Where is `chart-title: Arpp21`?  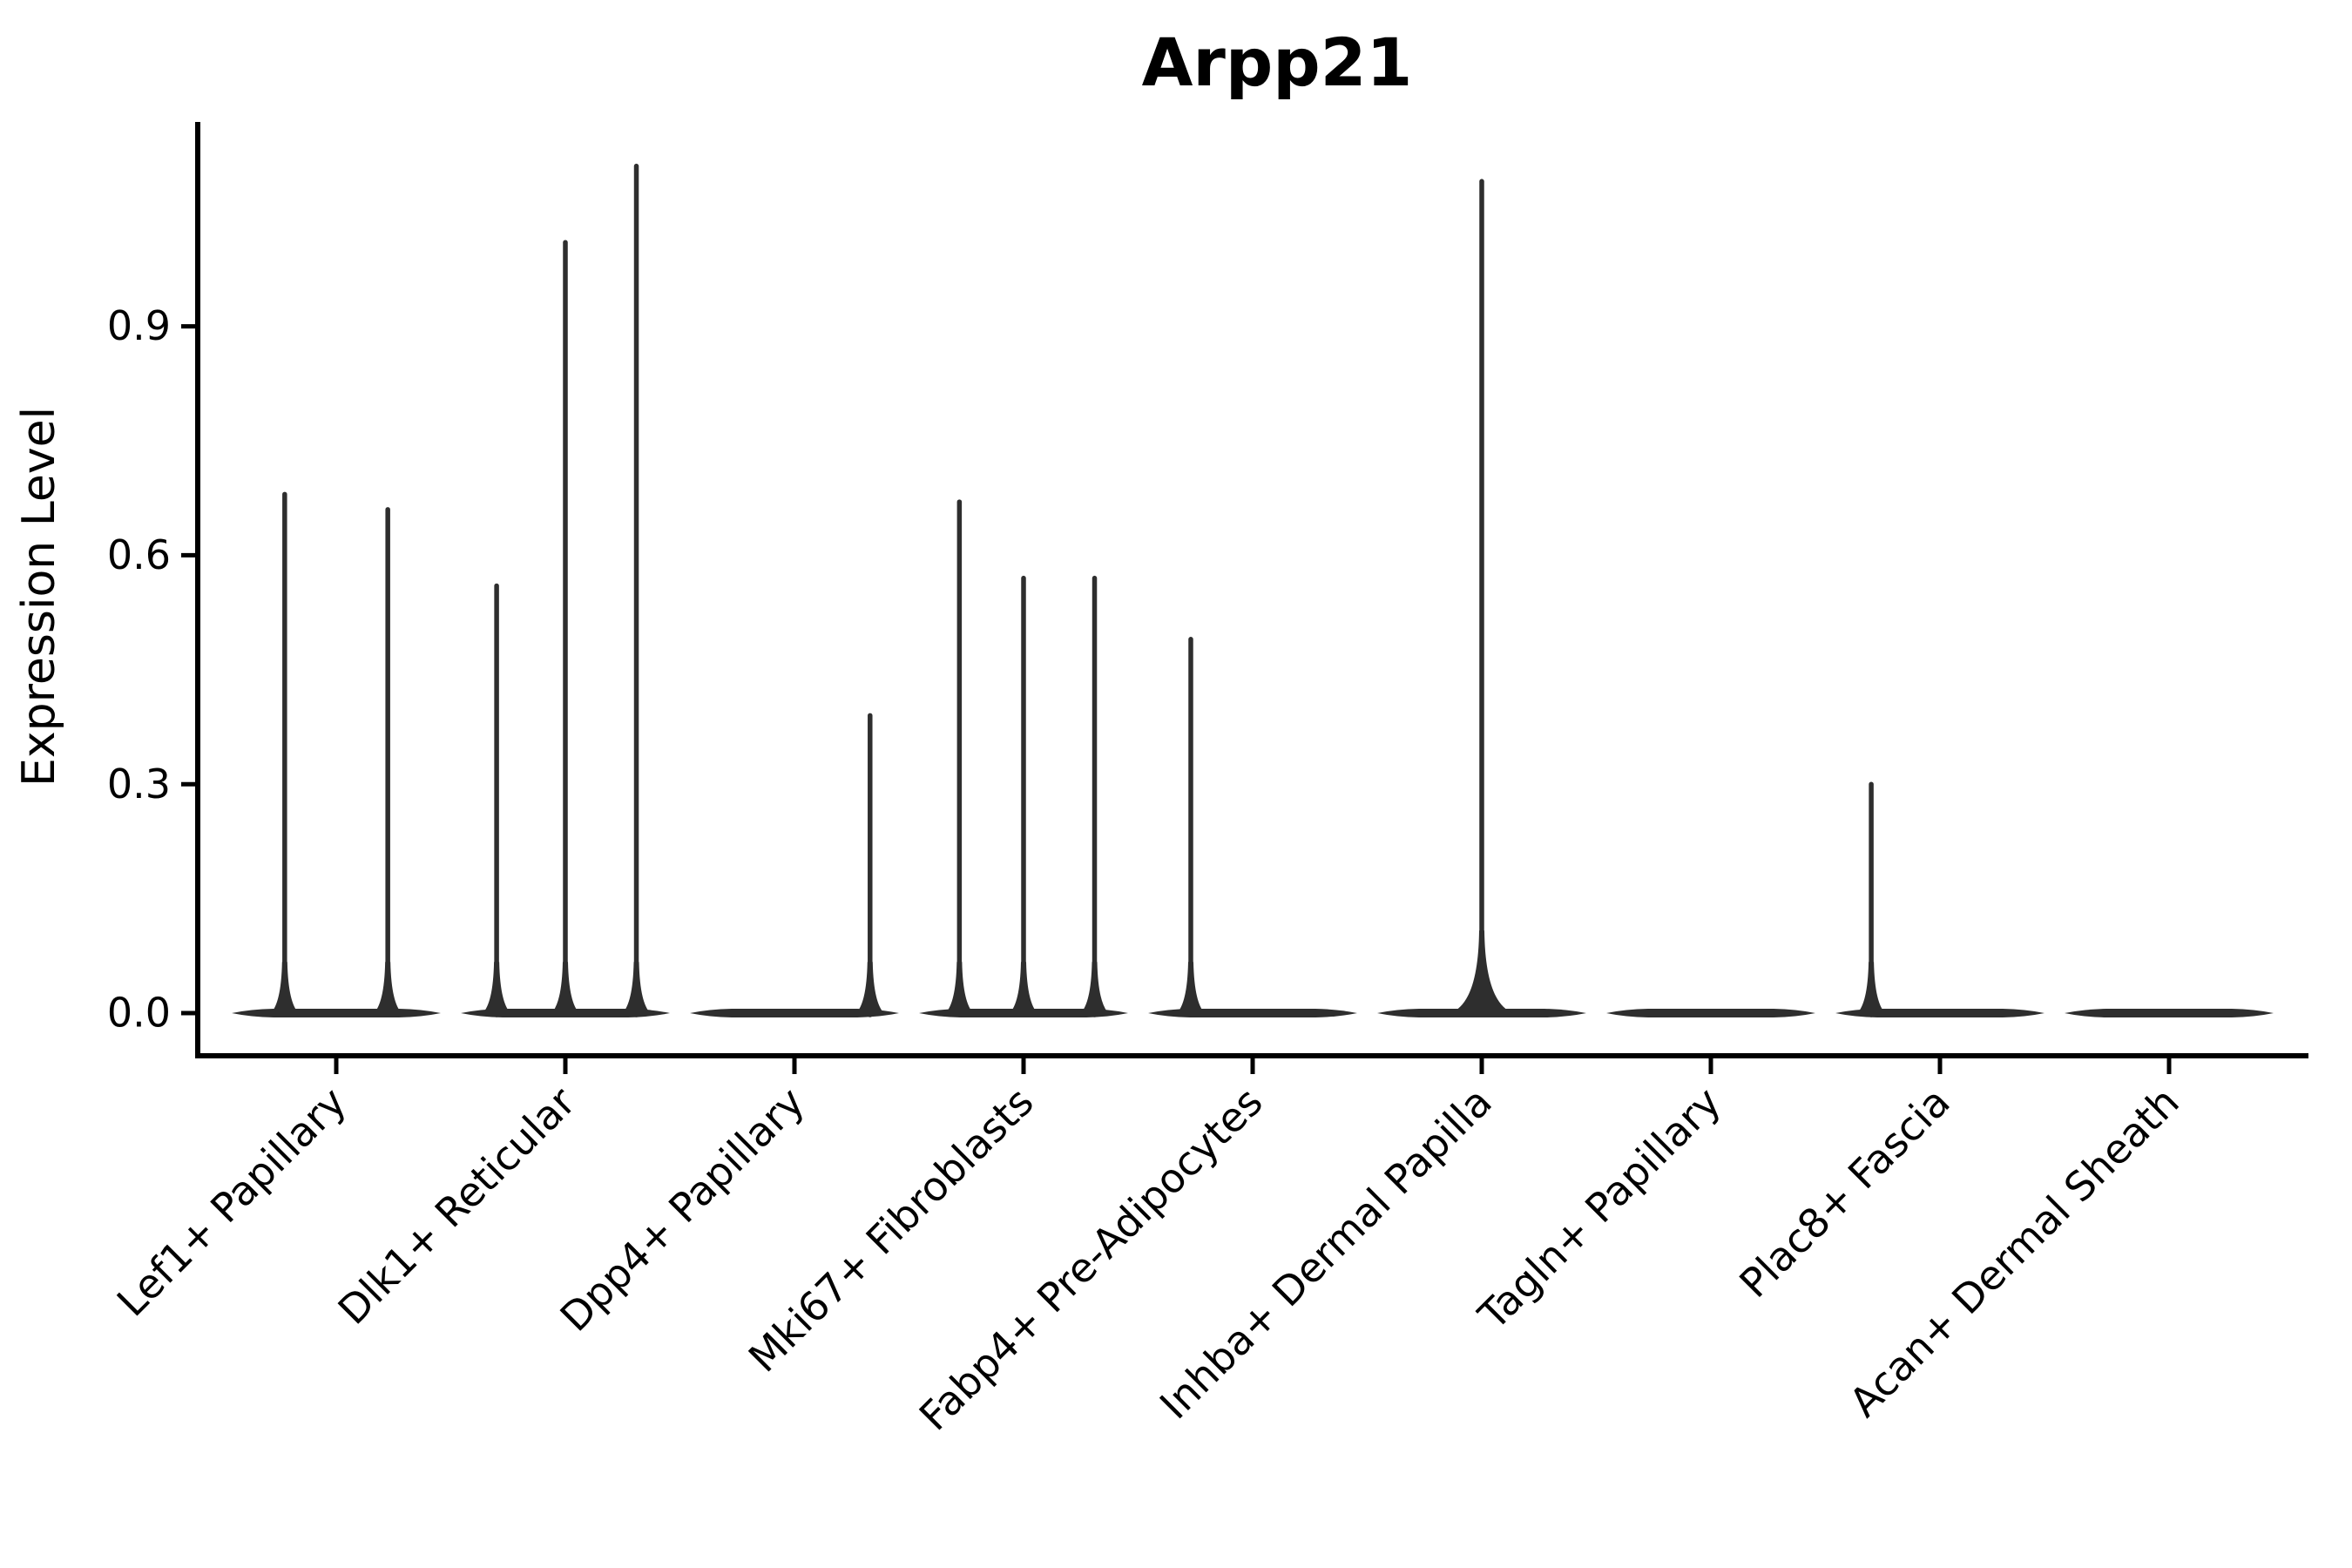
chart-title: Arpp21 is located at coordinates (1277, 62).